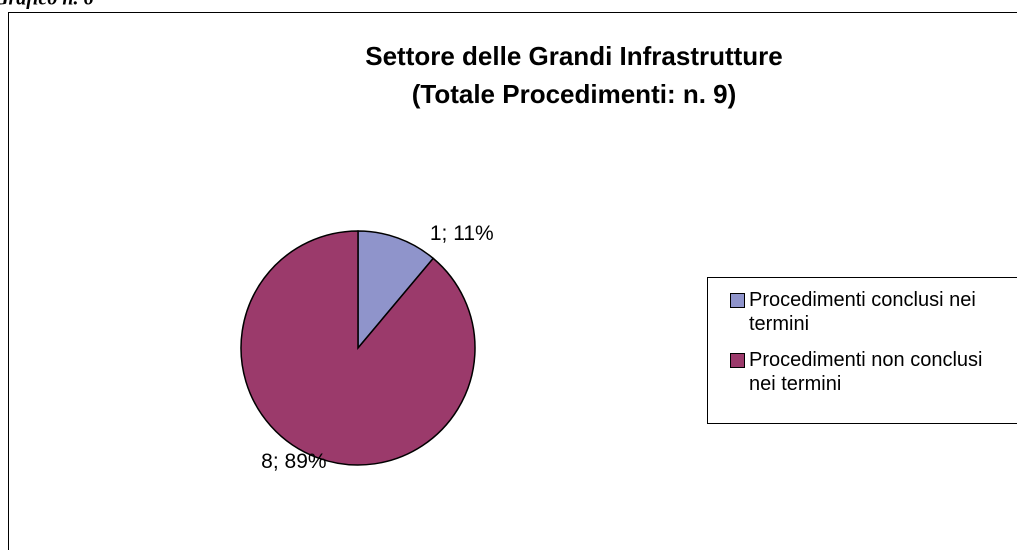  I want to click on chart-title: Settore delle Grandi Infrastrutture, so click(574, 56).